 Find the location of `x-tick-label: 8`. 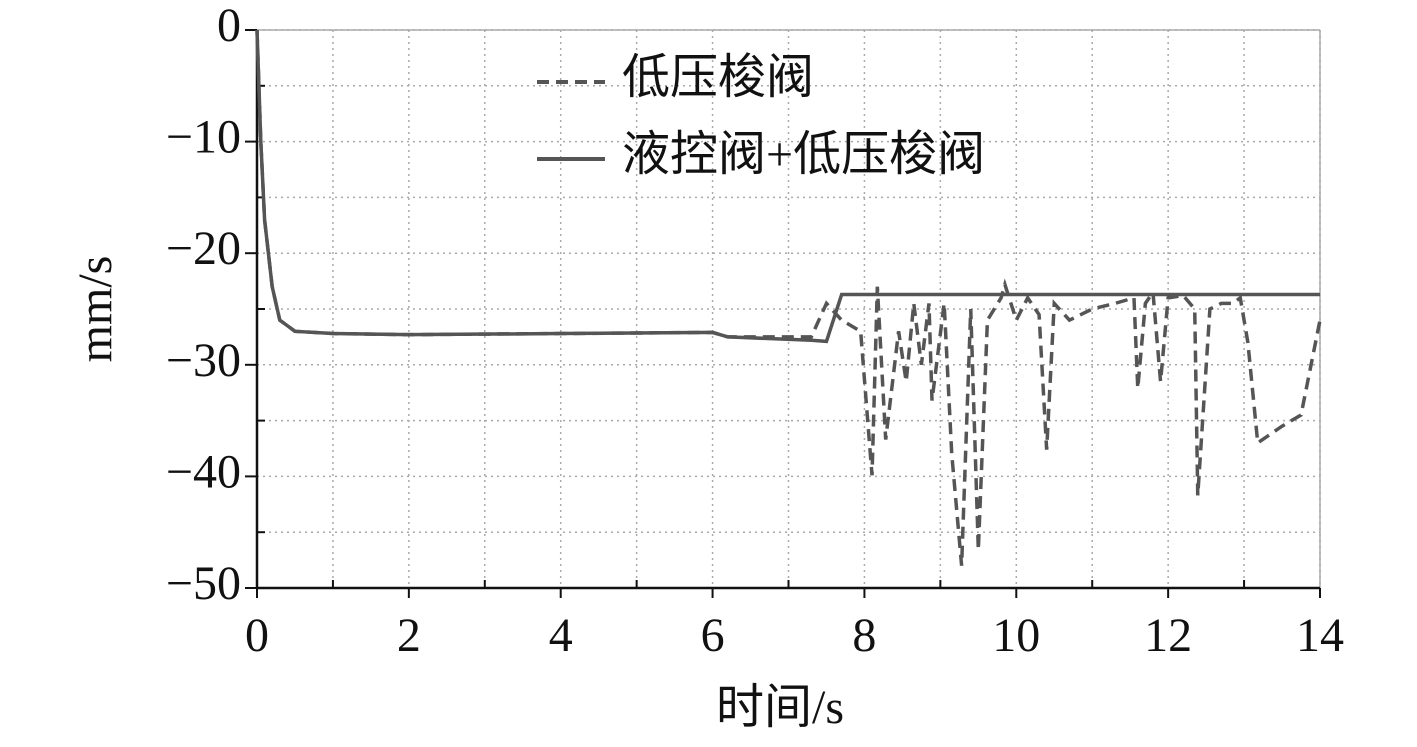

x-tick-label: 8 is located at coordinates (864, 635).